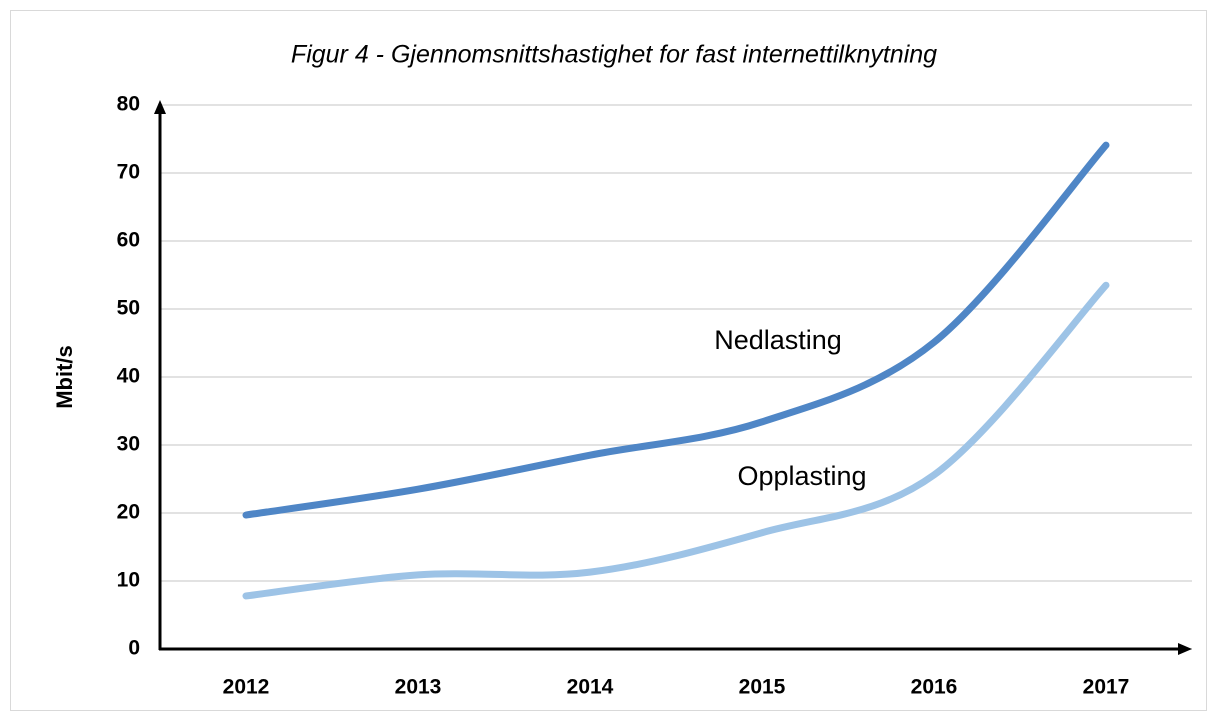  I want to click on y-tick-label: 70, so click(128, 172).